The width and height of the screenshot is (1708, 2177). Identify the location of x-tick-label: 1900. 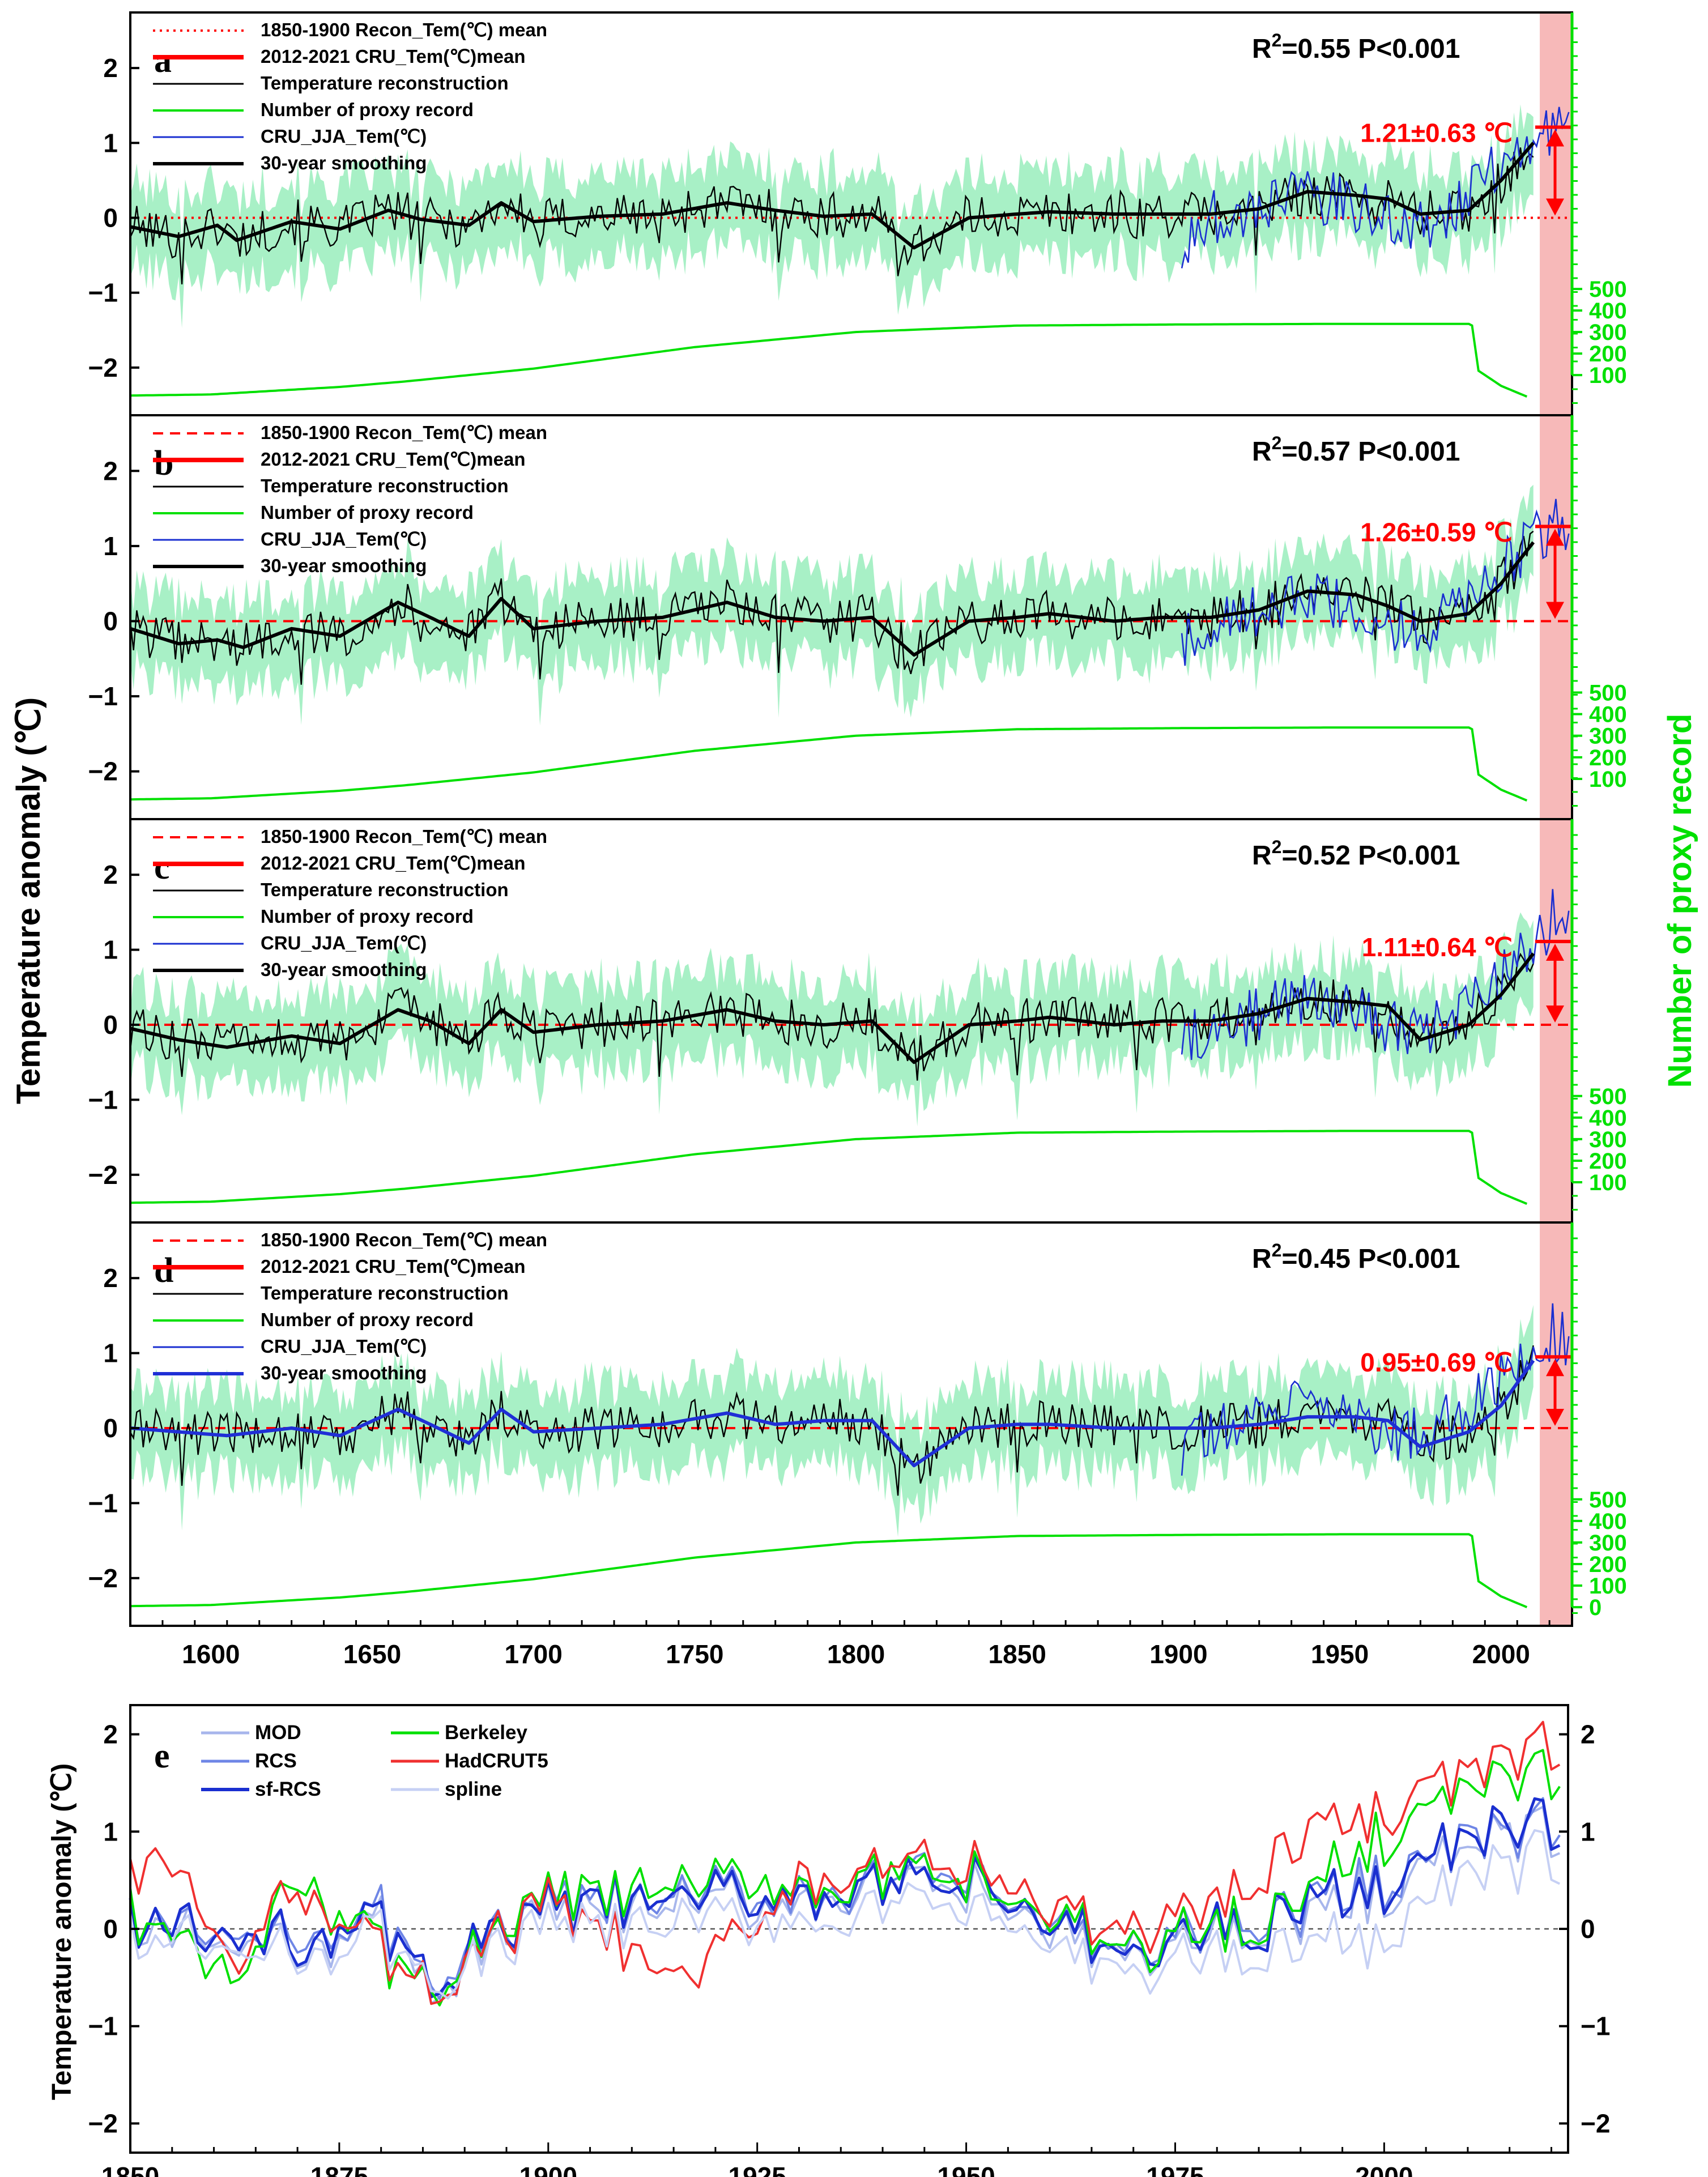
(548, 2169).